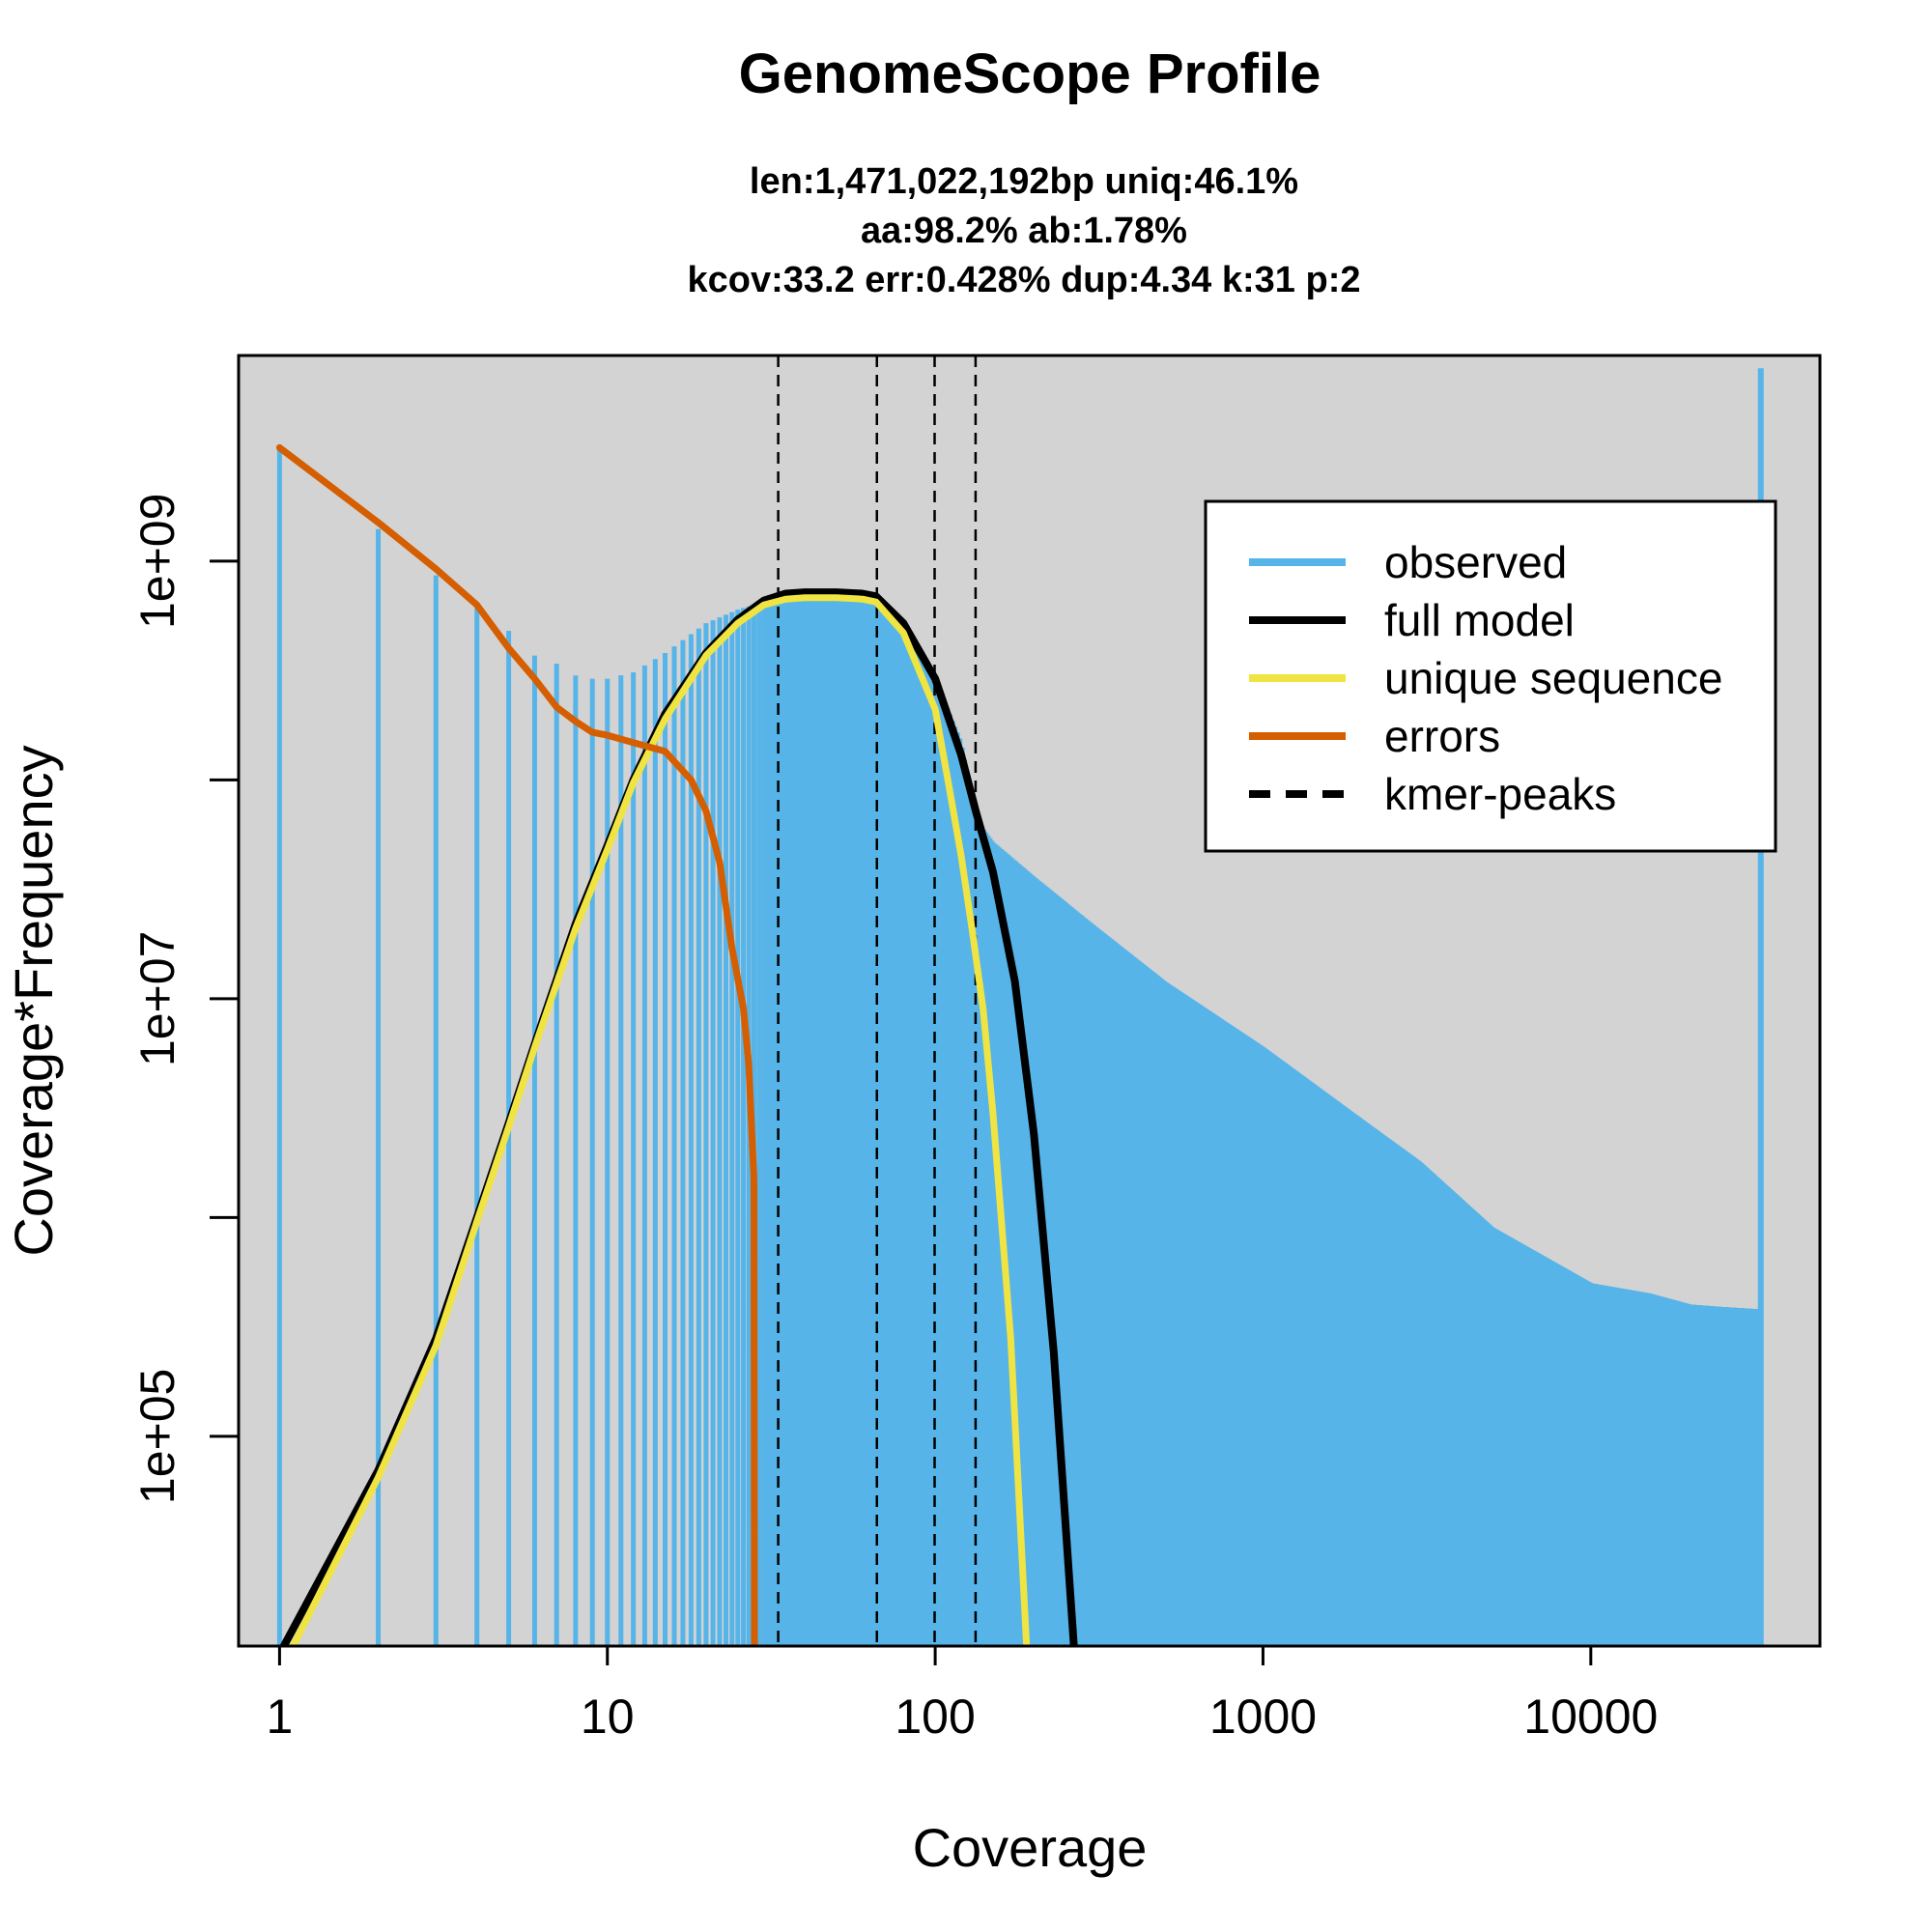 This screenshot has height=1932, width=1932. I want to click on y-tick-label: 1e+07, so click(157, 998).